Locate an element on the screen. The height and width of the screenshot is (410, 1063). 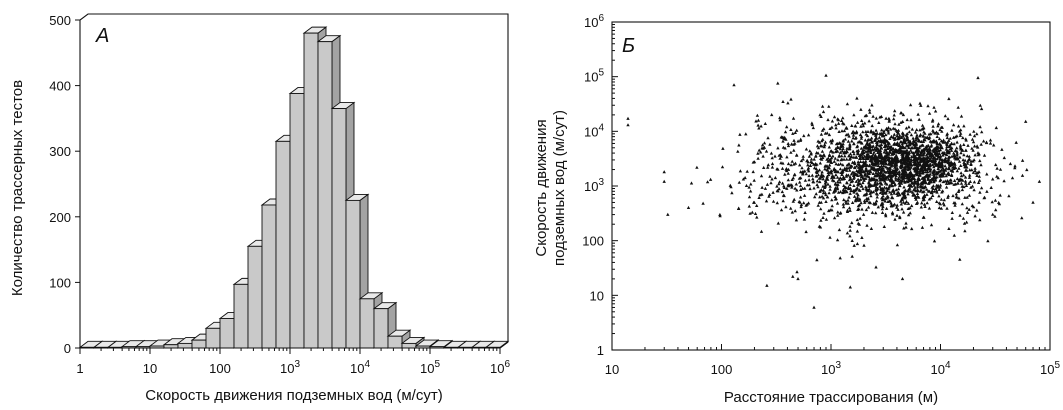
histogram-bar-front is located at coordinates (269, 276).